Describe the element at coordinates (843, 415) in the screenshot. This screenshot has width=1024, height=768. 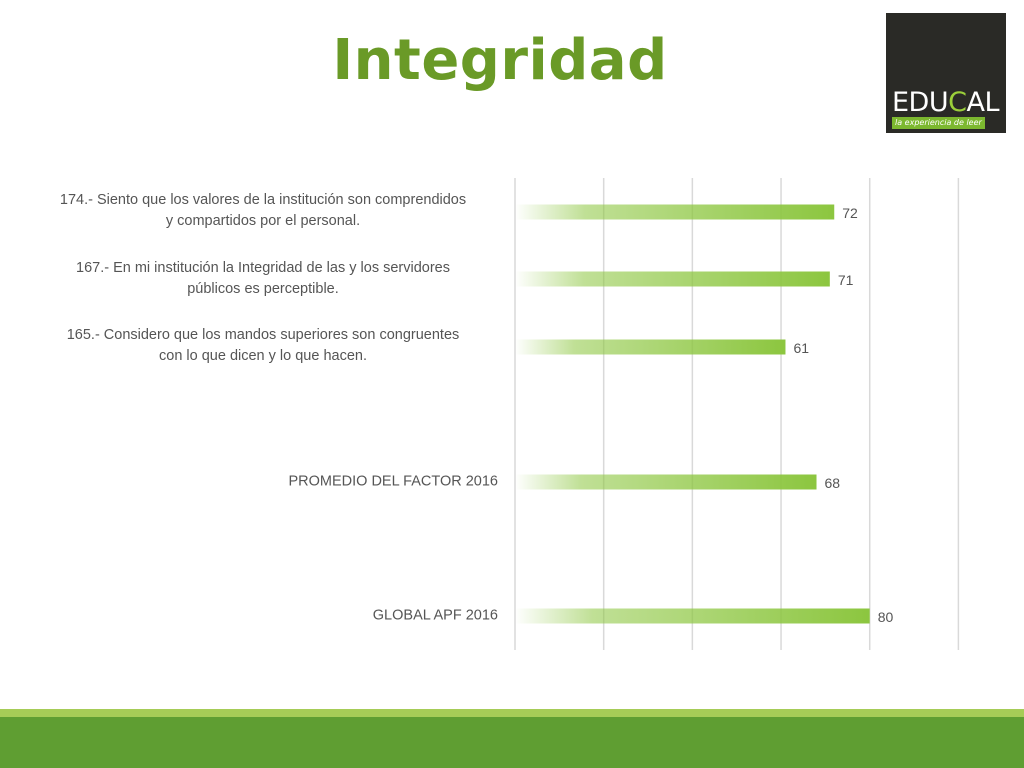
I see `chart-data-labels: 72 71 61 68 80` at that location.